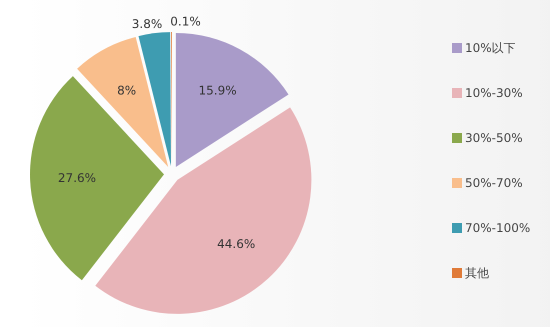 This screenshot has height=327, width=550. I want to click on legend-label: 10%-30%, so click(494, 93).